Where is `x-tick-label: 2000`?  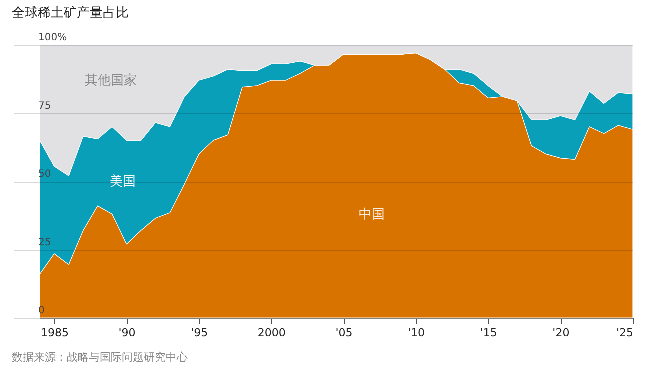 x-tick-label: 2000 is located at coordinates (272, 333).